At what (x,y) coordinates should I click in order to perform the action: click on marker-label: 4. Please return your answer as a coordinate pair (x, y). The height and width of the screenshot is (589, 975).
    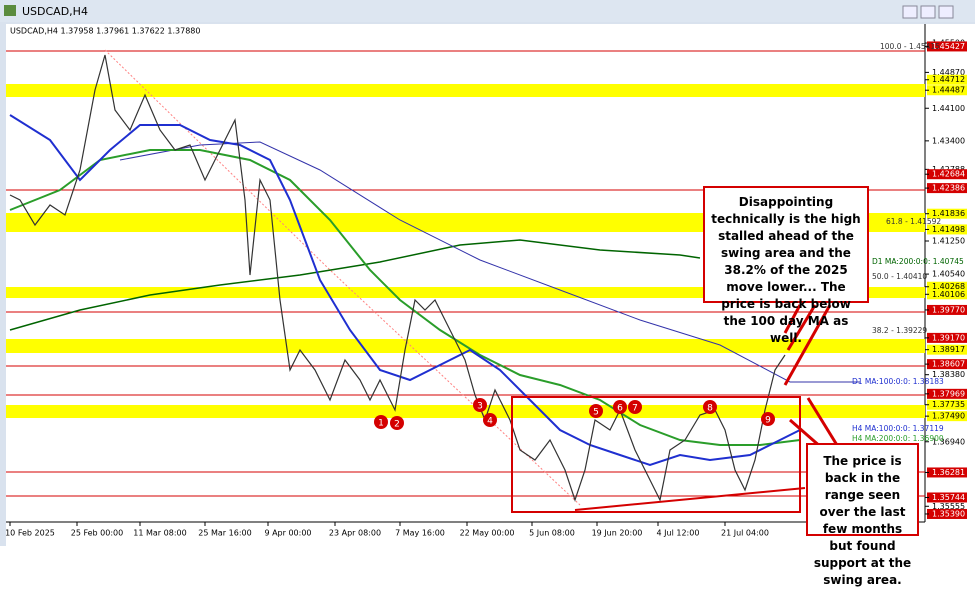
    Looking at the image, I should click on (490, 422).